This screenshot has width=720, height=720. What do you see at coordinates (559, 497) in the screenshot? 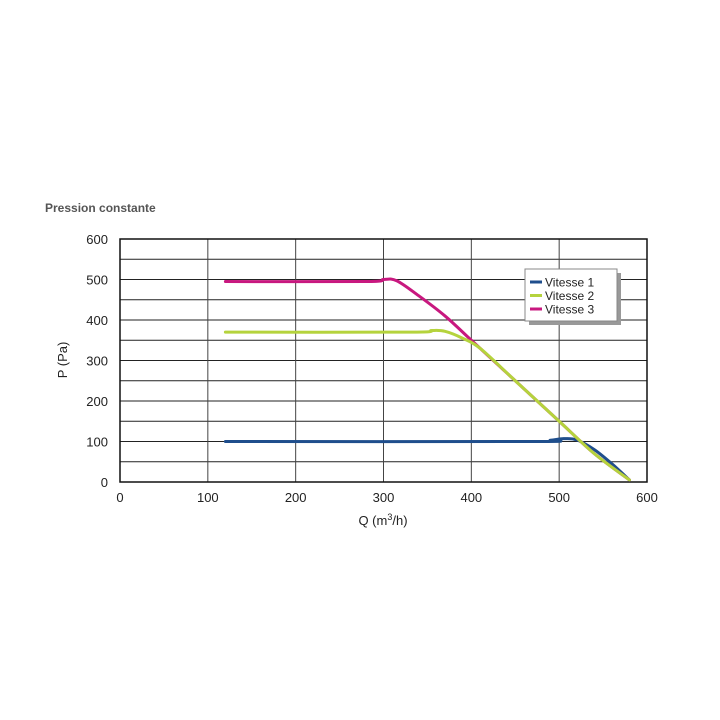
I see `x-tick-label: 500` at bounding box center [559, 497].